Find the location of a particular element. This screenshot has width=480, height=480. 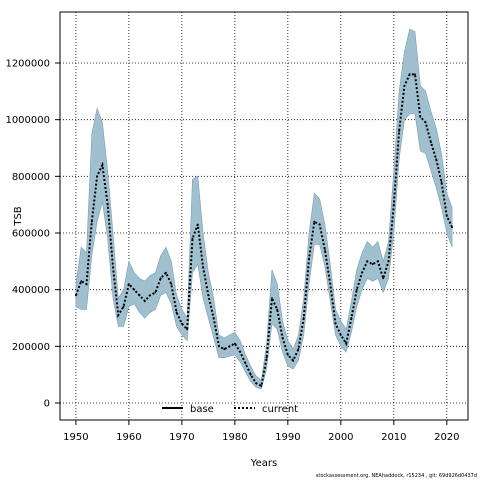

y-tick-label: 800000 is located at coordinates (31, 177).